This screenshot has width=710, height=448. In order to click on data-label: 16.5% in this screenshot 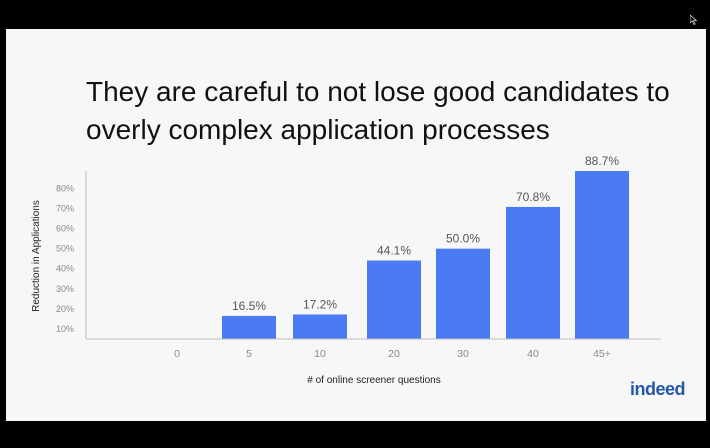, I will do `click(249, 306)`.